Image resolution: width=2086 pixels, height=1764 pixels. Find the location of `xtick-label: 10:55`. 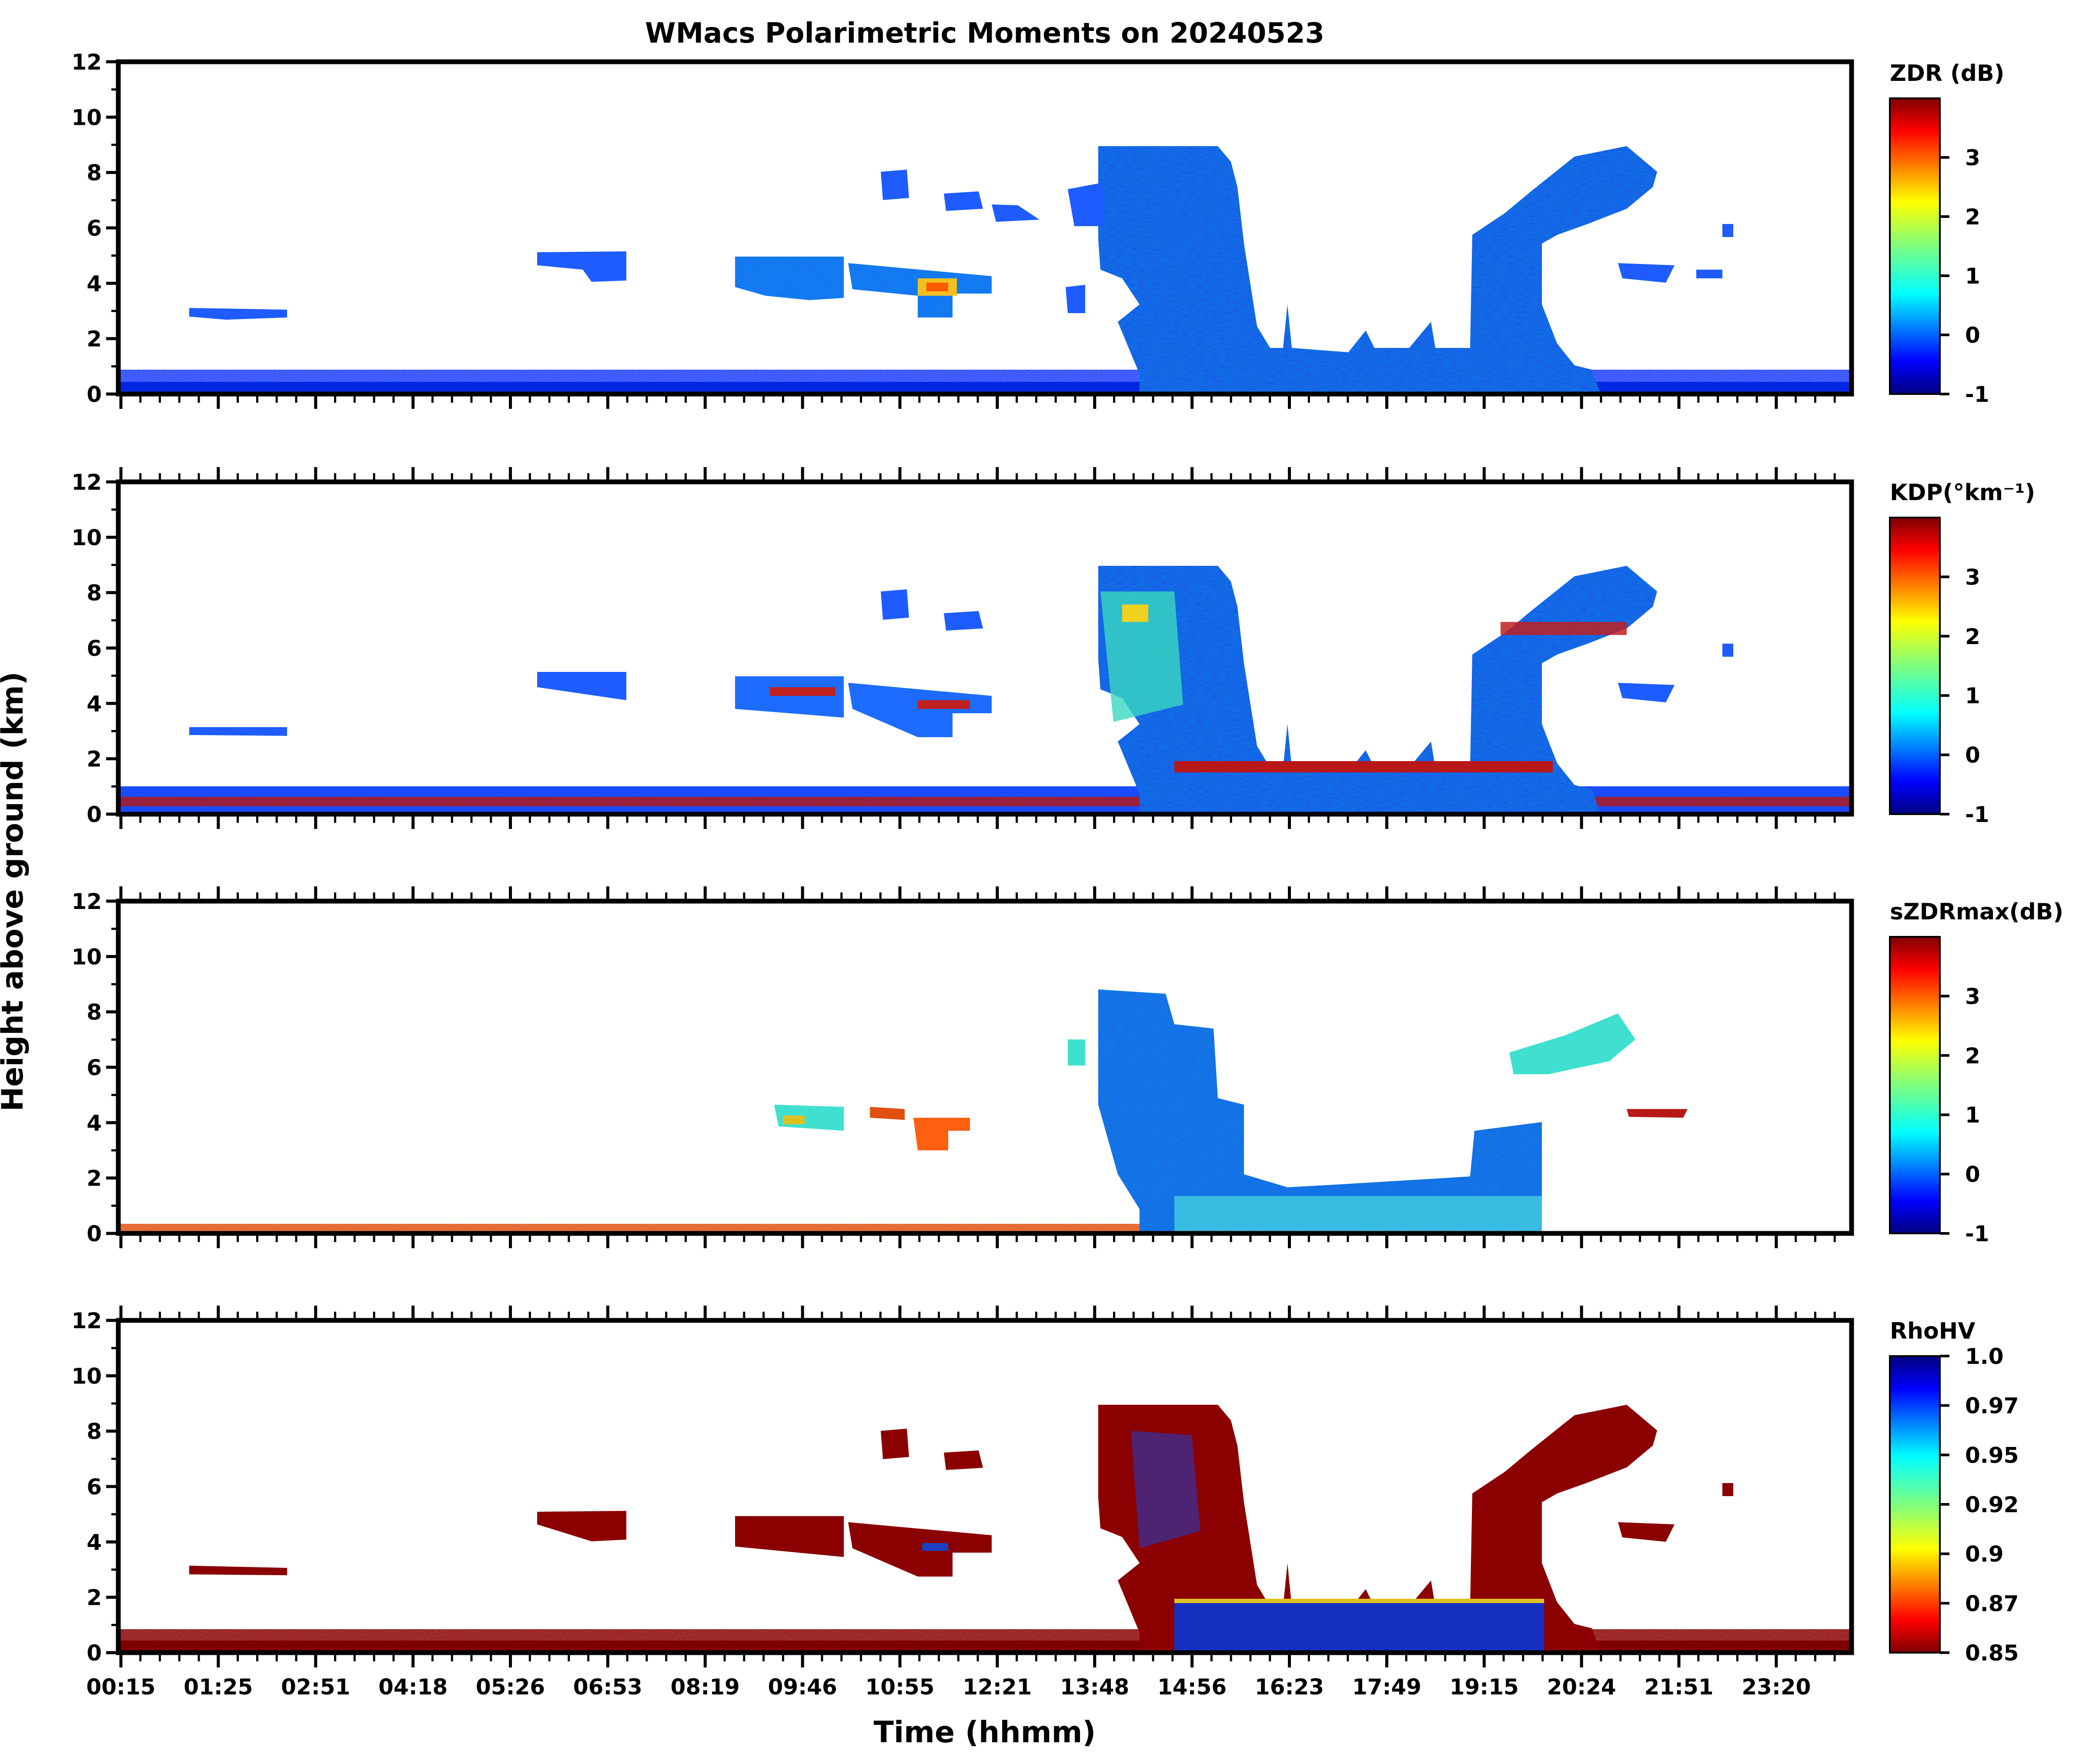

xtick-label: 10:55 is located at coordinates (899, 1687).